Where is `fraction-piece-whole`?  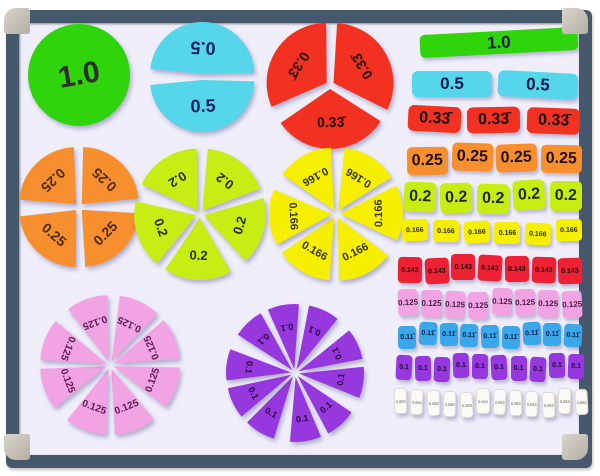
fraction-piece-whole is located at coordinates (79, 75).